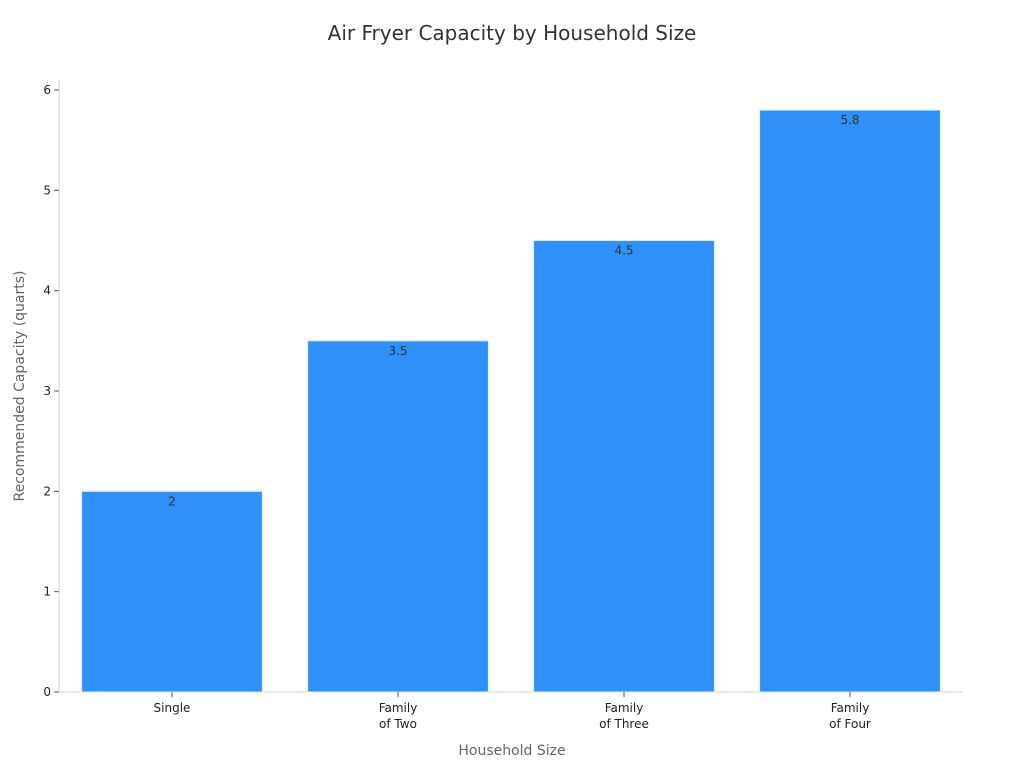  Describe the element at coordinates (47, 592) in the screenshot. I see `y-tick-label: 1` at that location.